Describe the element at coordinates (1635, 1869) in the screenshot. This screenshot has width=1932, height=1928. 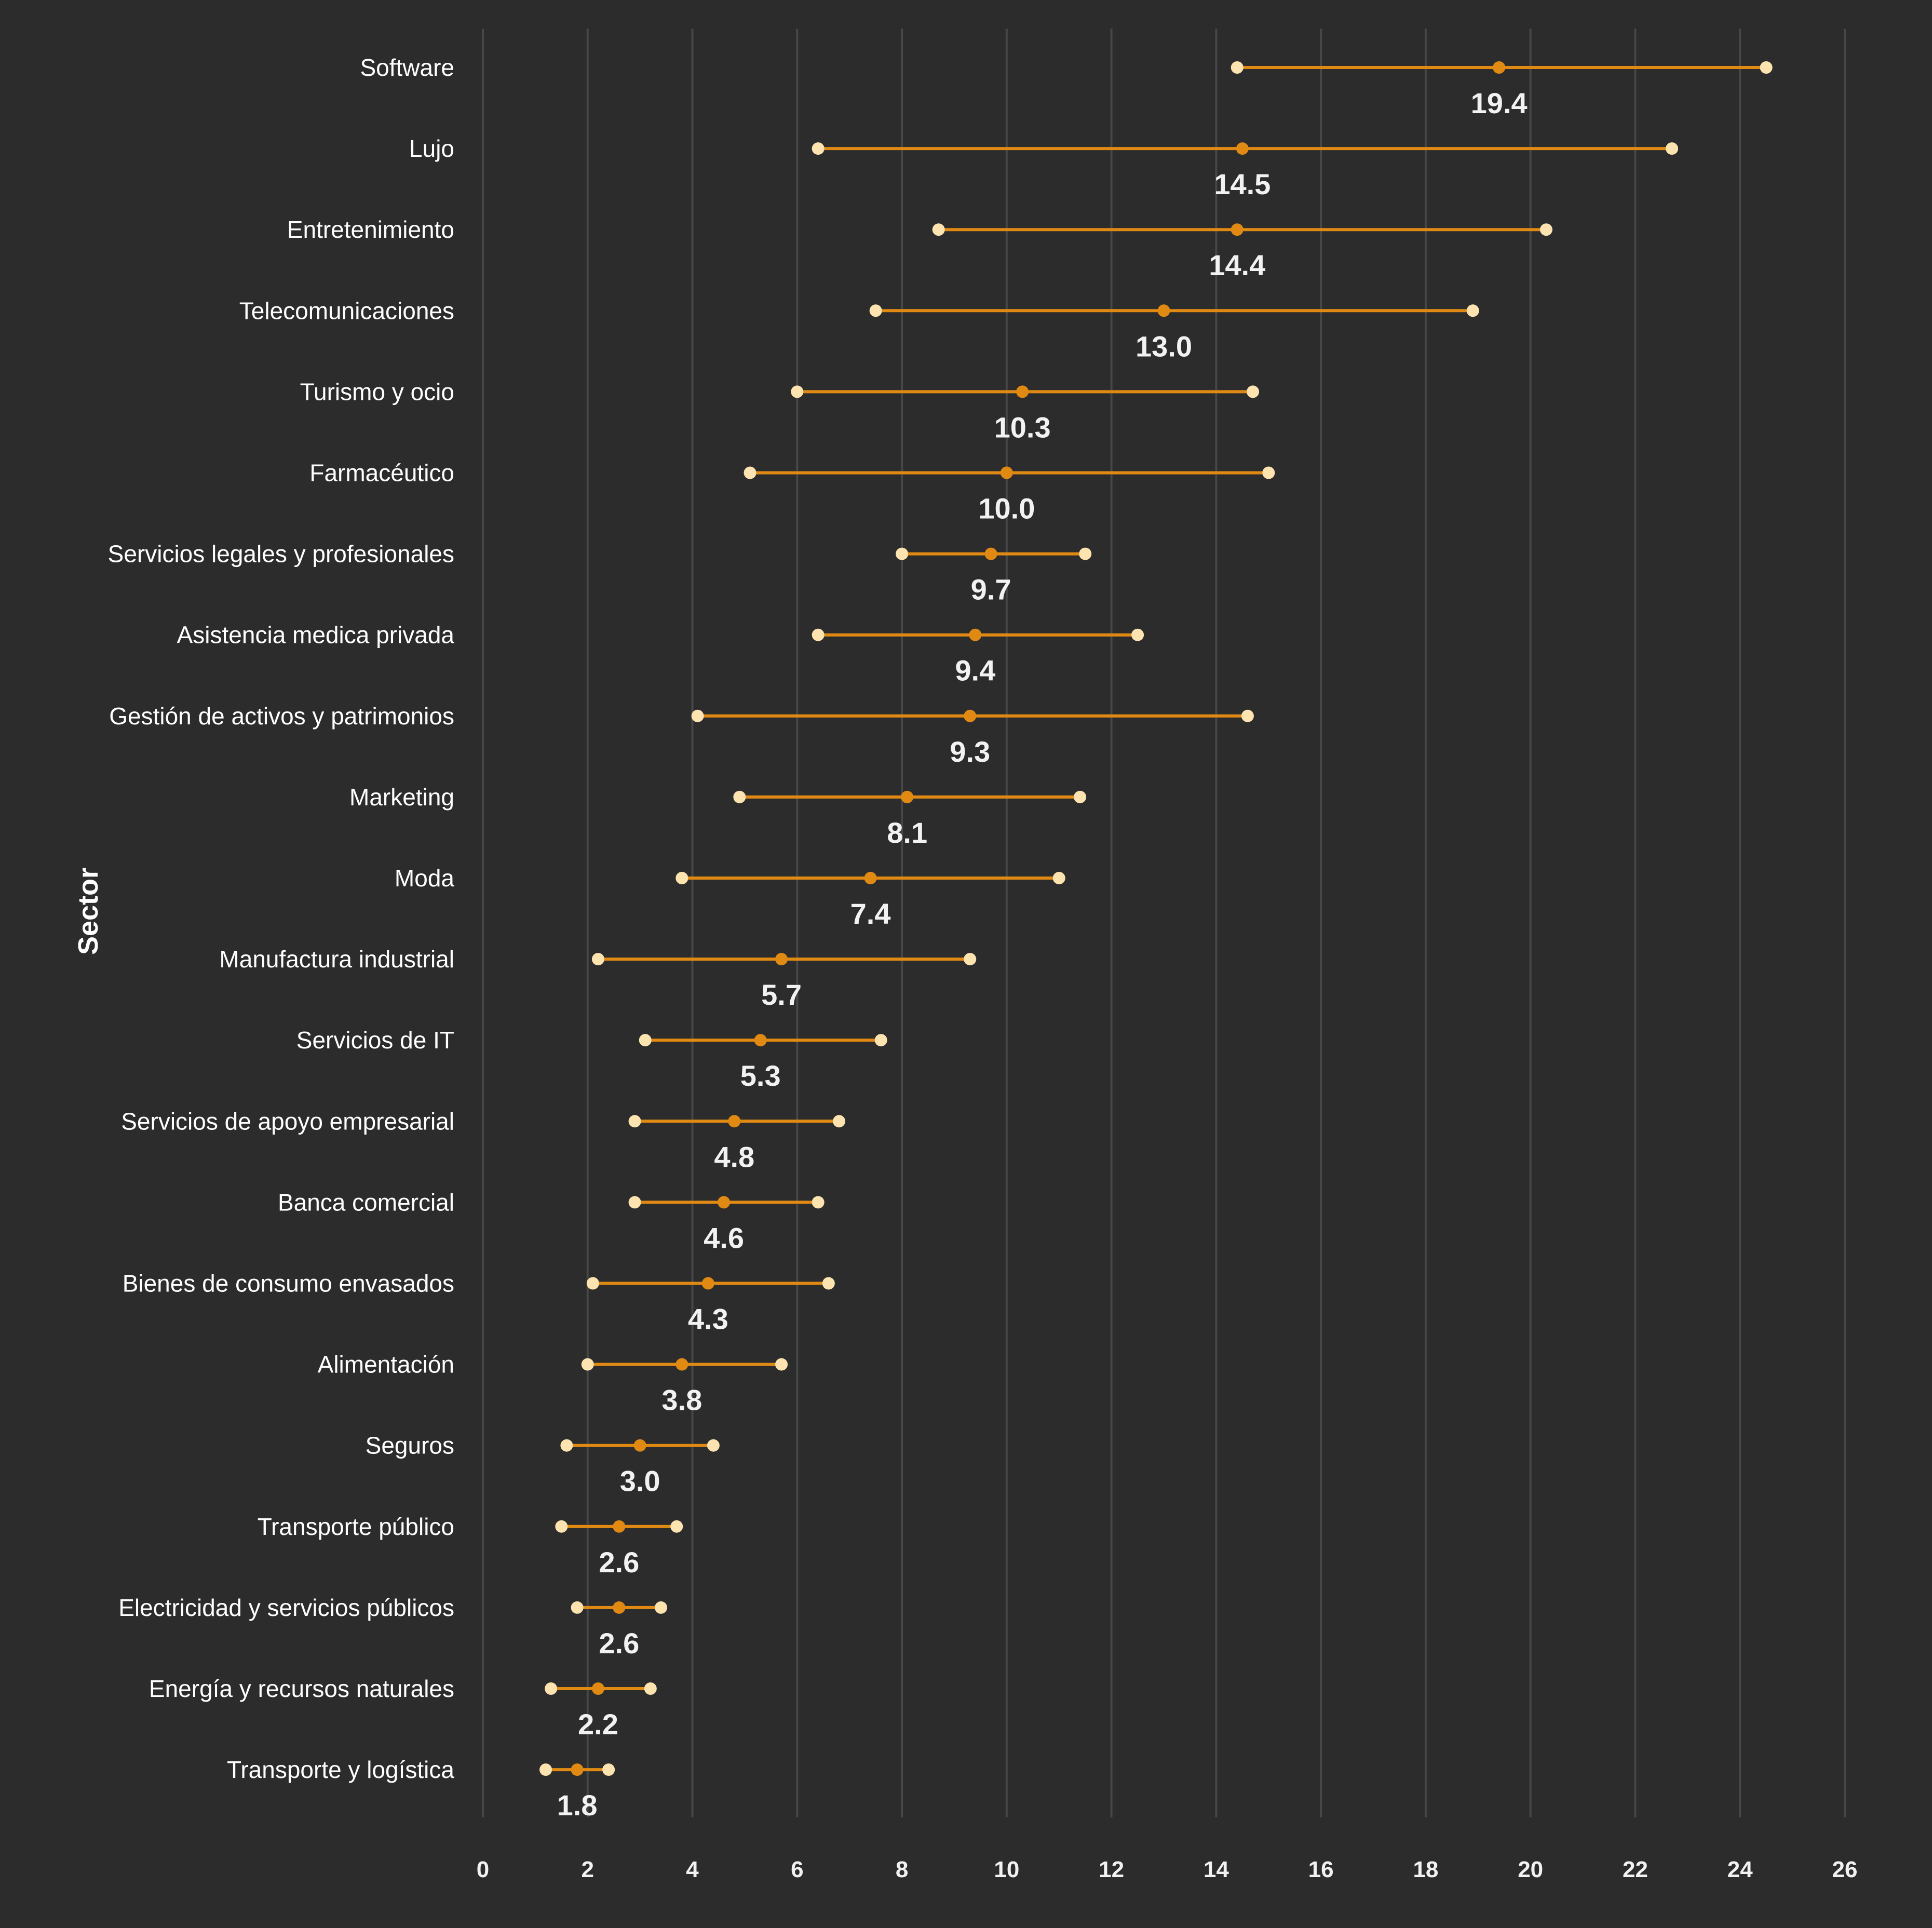
I see `x-tick-label: 22` at that location.